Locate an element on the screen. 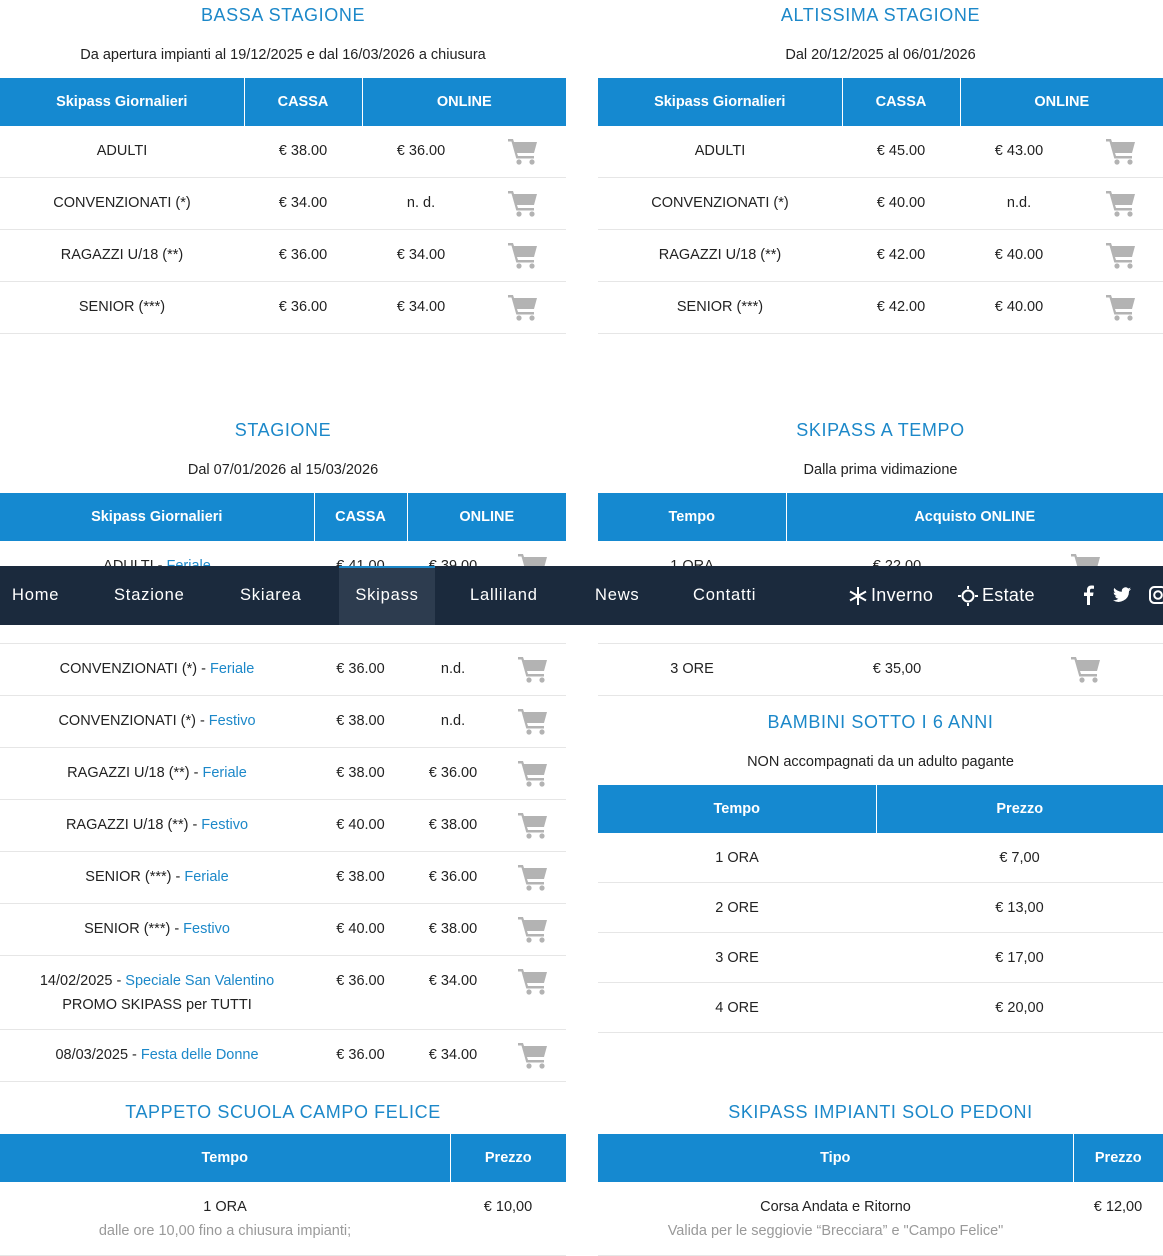 Image resolution: width=1163 pixels, height=1256 pixels. section-subtitle: Dalla prima vidimazione is located at coordinates (880, 470).